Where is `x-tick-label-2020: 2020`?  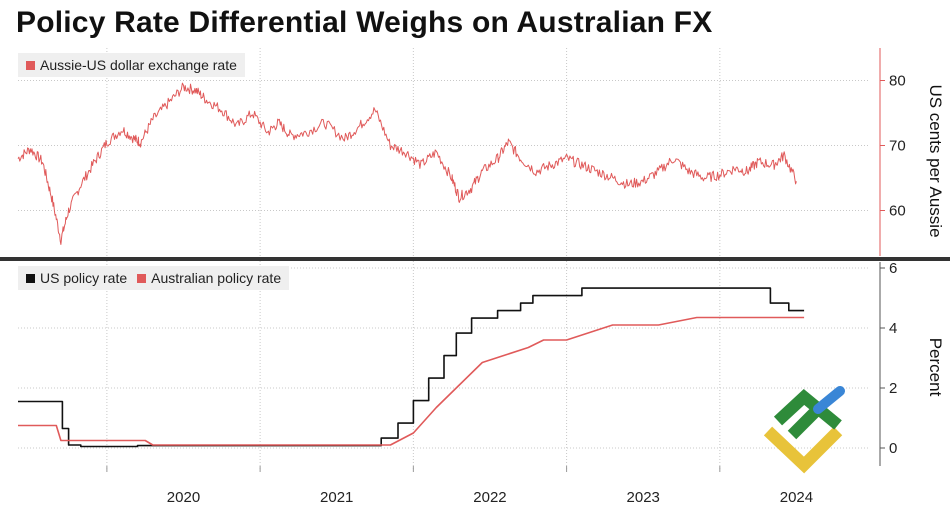
x-tick-label-2020: 2020 is located at coordinates (183, 497).